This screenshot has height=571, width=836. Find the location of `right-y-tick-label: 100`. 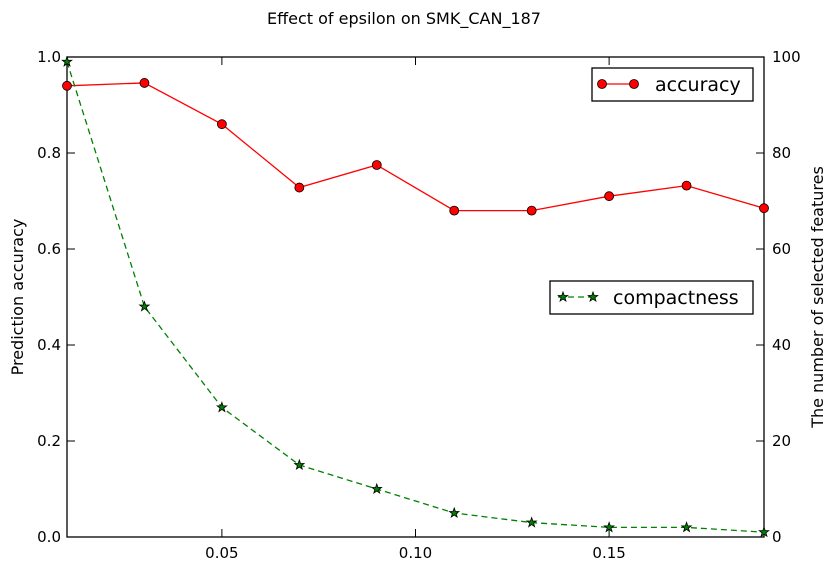

right-y-tick-label: 100 is located at coordinates (786, 57).